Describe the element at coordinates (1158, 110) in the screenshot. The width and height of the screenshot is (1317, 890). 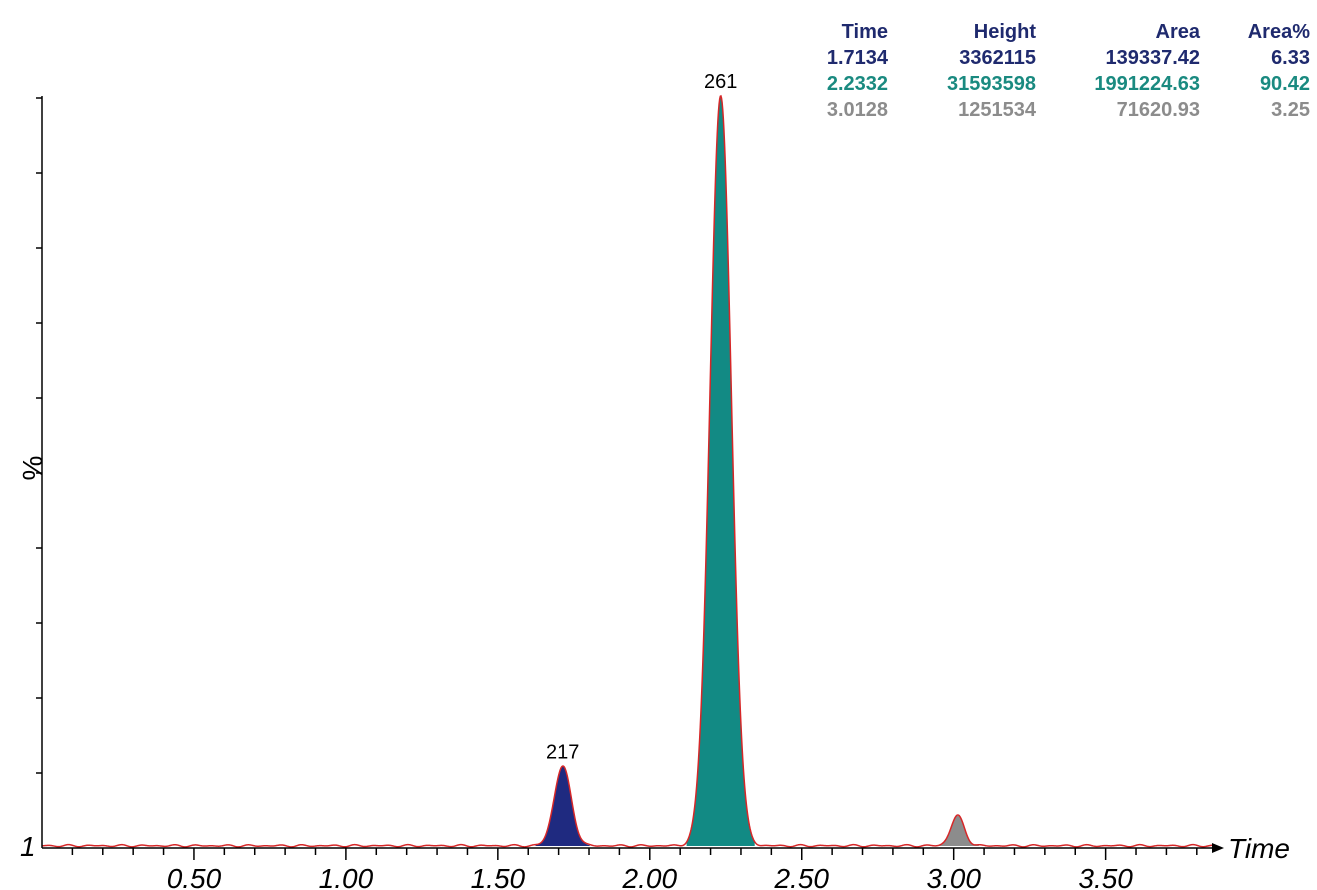
I see `table-cell: 71620.93` at that location.